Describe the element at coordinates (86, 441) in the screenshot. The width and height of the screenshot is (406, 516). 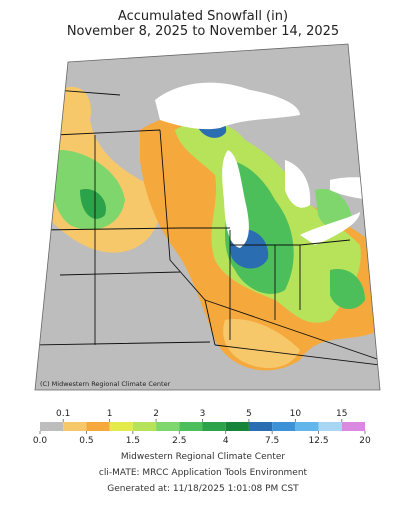
I see `legend-label: 0.5` at that location.